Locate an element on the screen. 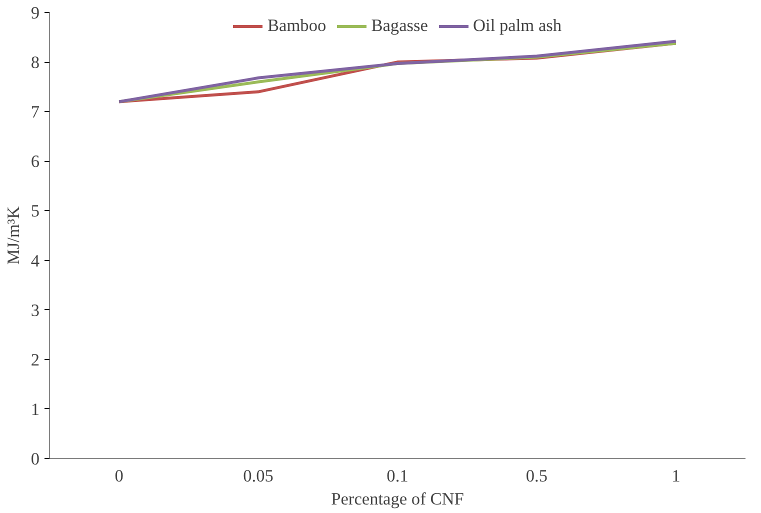 The height and width of the screenshot is (513, 761). y-axis-title: MJ/m³K is located at coordinates (13, 235).